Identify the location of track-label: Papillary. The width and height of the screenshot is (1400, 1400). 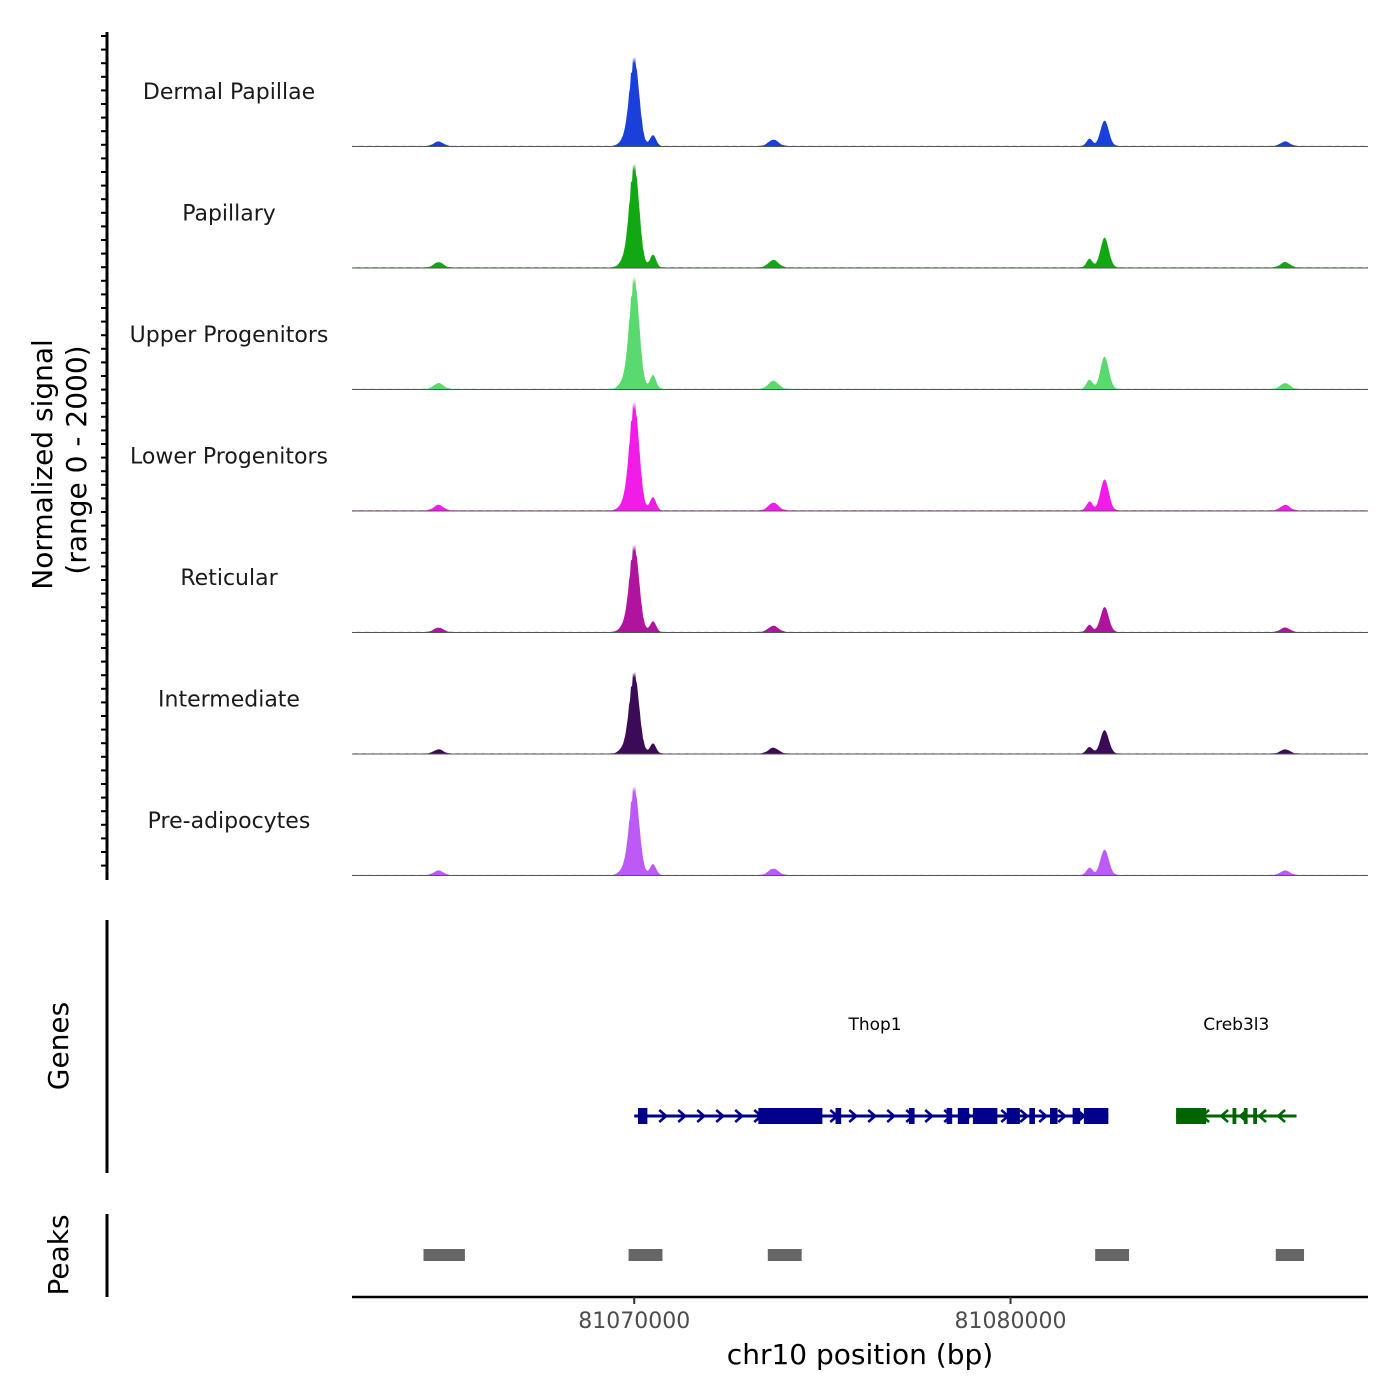
(229, 214).